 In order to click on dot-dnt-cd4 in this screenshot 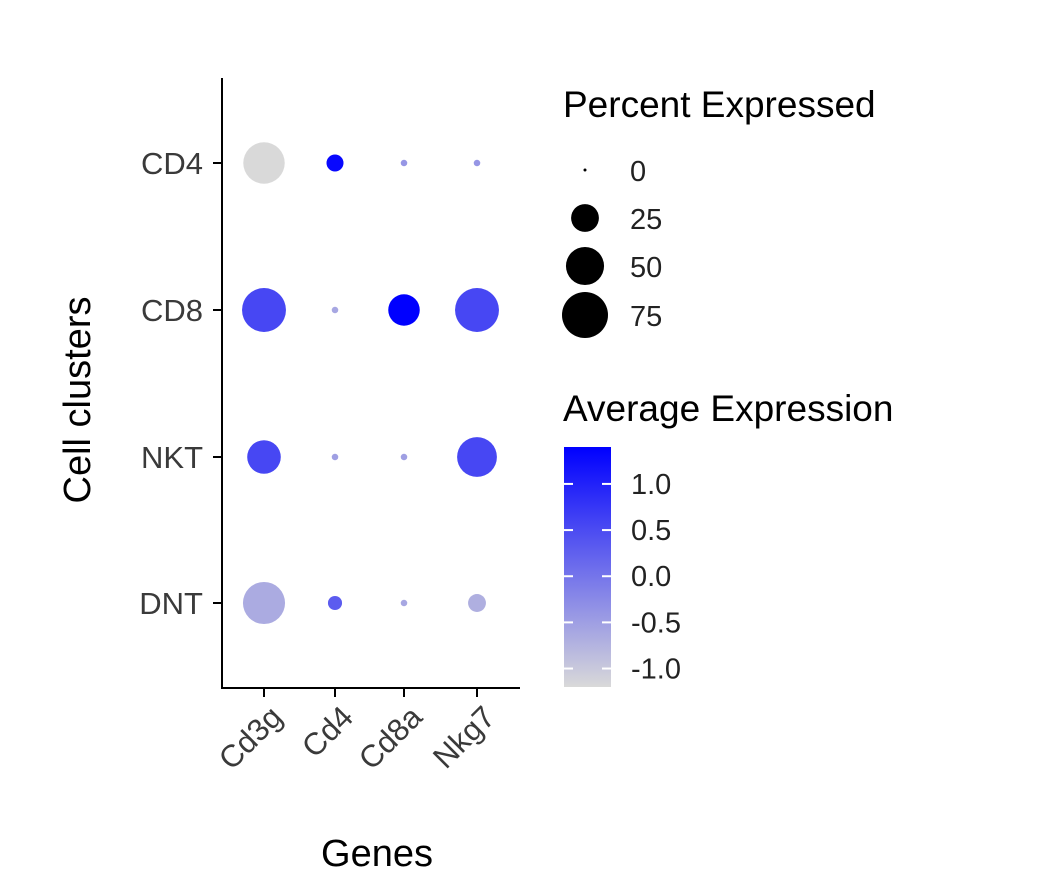, I will do `click(335, 603)`.